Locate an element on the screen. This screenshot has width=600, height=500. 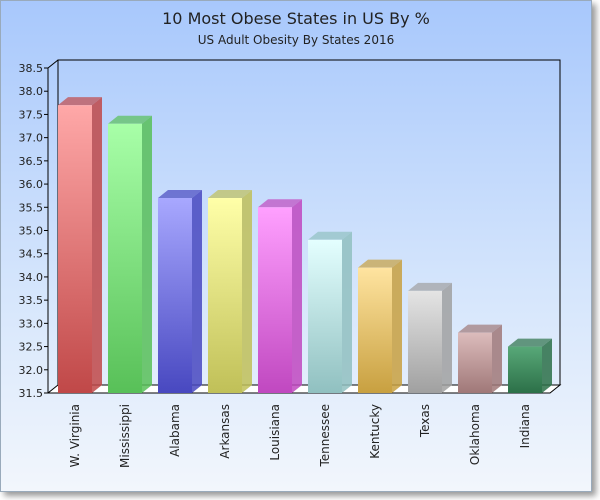
y-tick-label: 32.0 is located at coordinates (31, 370).